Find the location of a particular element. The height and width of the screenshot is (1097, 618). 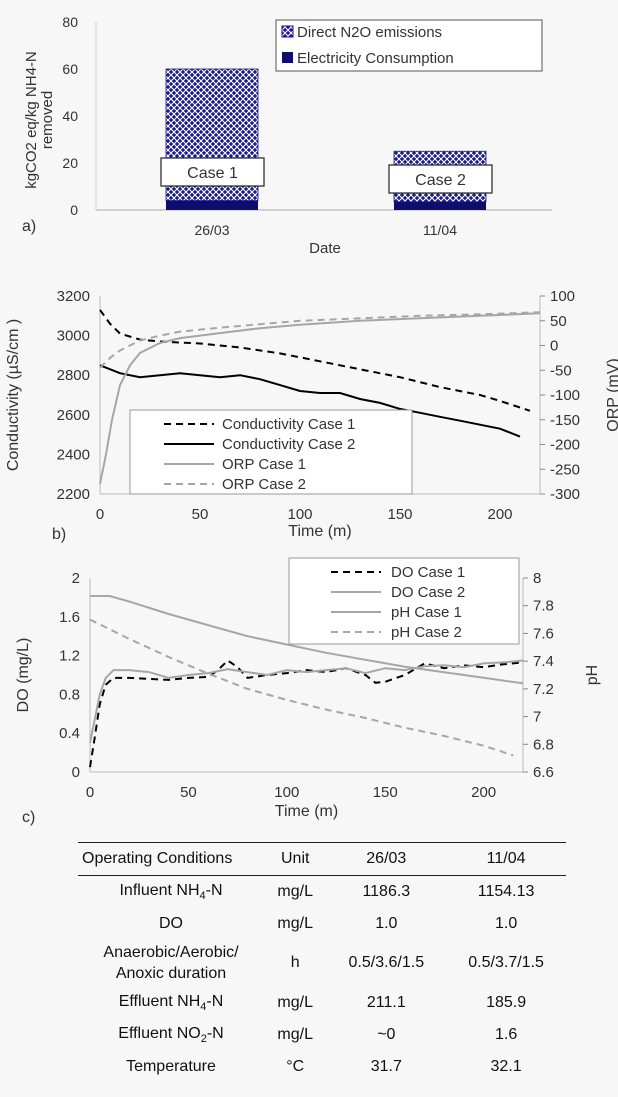

left-y-tick-label: 2200 is located at coordinates (73, 494).